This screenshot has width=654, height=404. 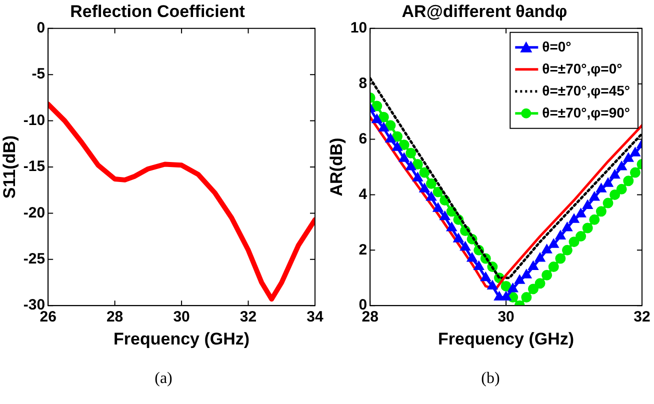 I want to click on text: (a), so click(x=164, y=379).